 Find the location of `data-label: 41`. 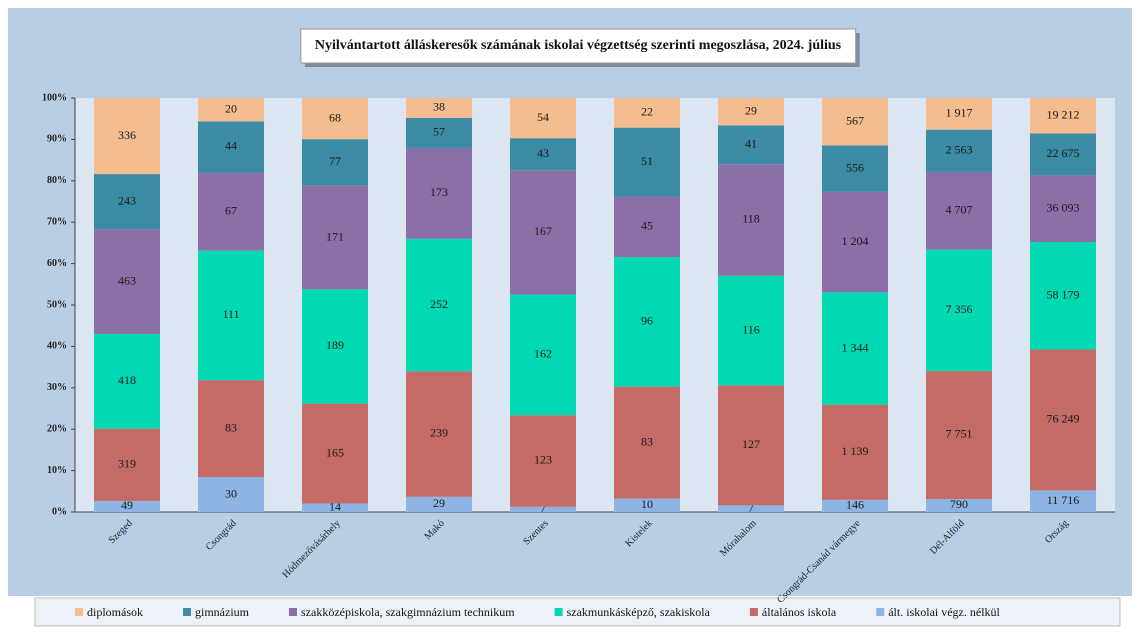

data-label: 41 is located at coordinates (751, 144).